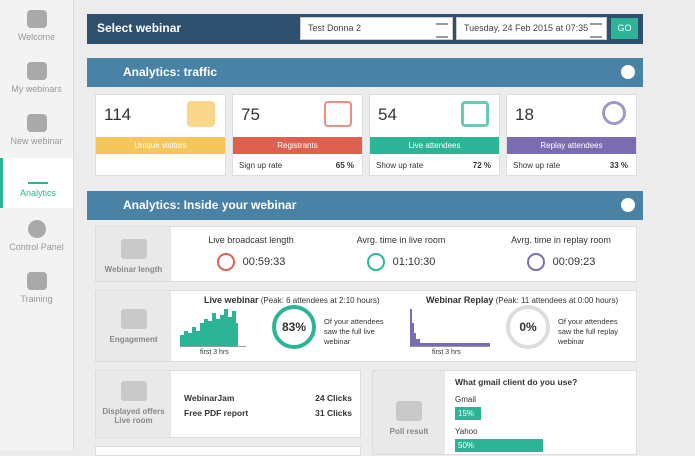  Describe the element at coordinates (297, 145) in the screenshot. I see `stat-label: Registrants` at that location.